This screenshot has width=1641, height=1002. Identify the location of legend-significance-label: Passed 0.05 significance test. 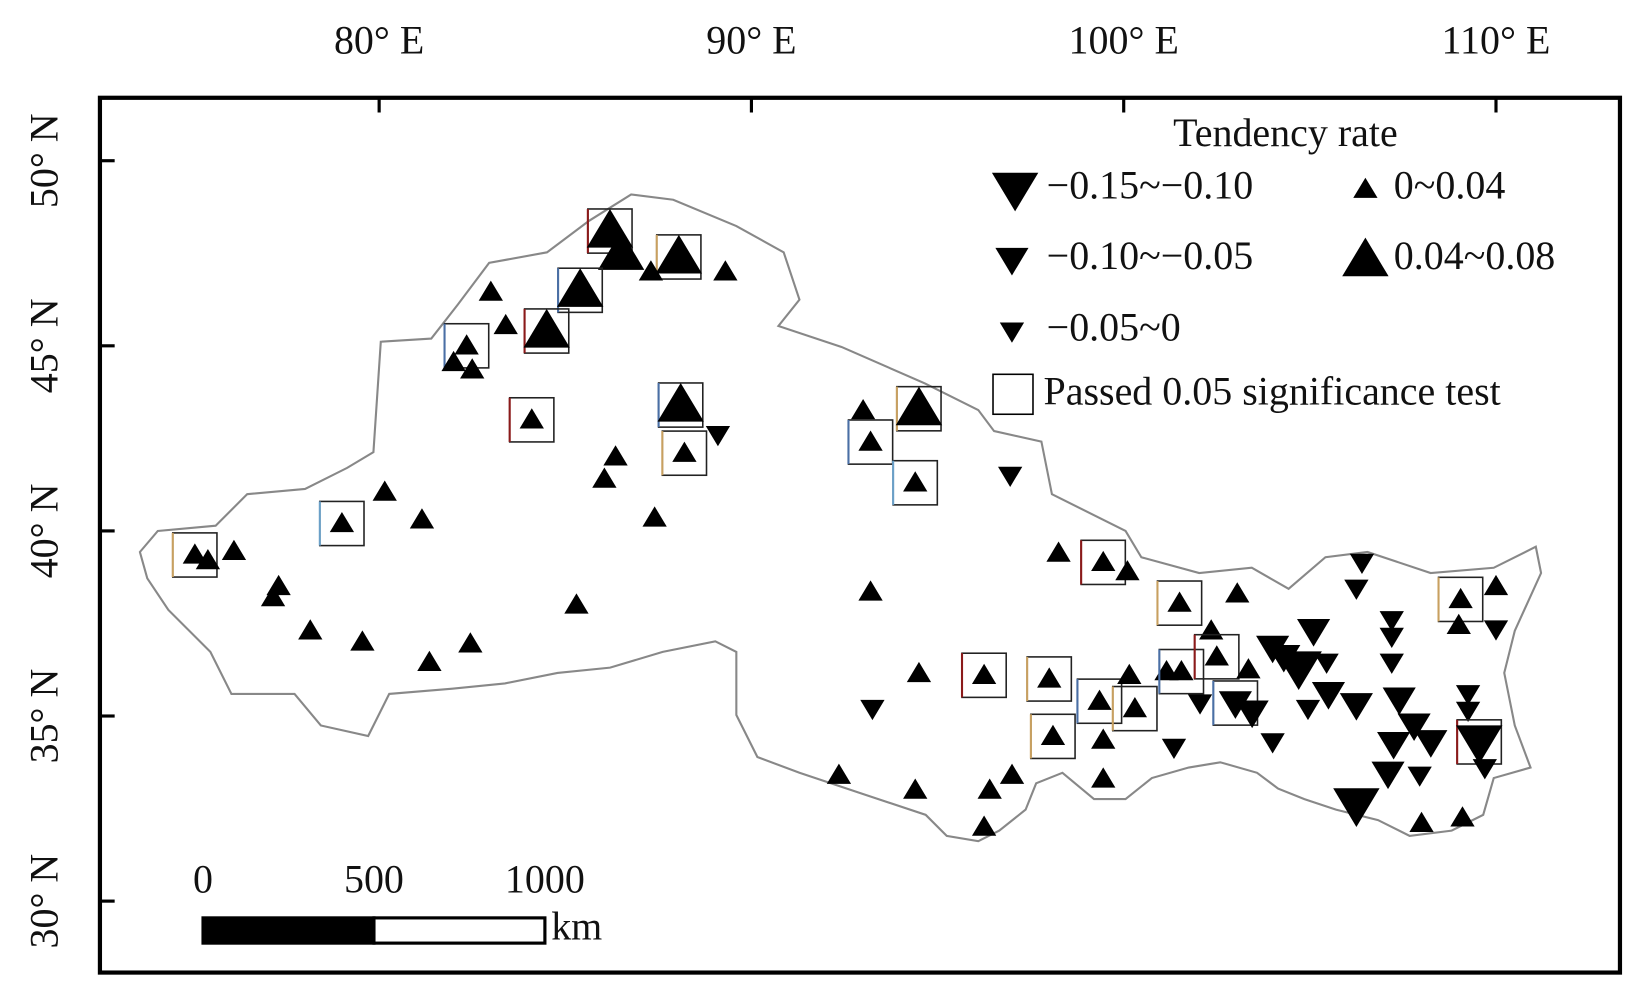
(1272, 391).